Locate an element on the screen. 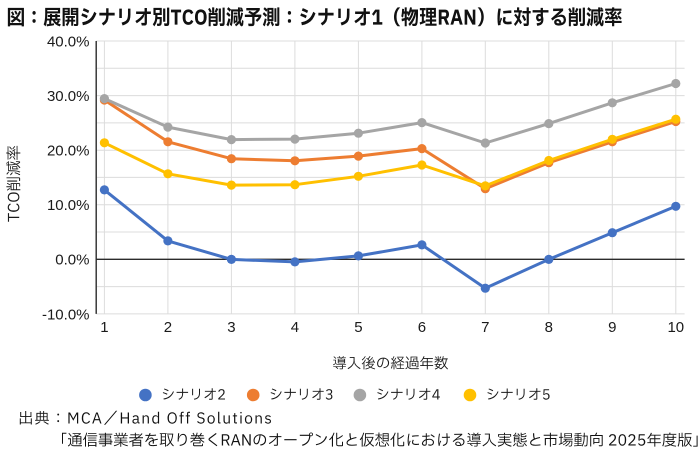 Image resolution: width=700 pixels, height=452 pixels. svg-text: 10 is located at coordinates (675, 327).